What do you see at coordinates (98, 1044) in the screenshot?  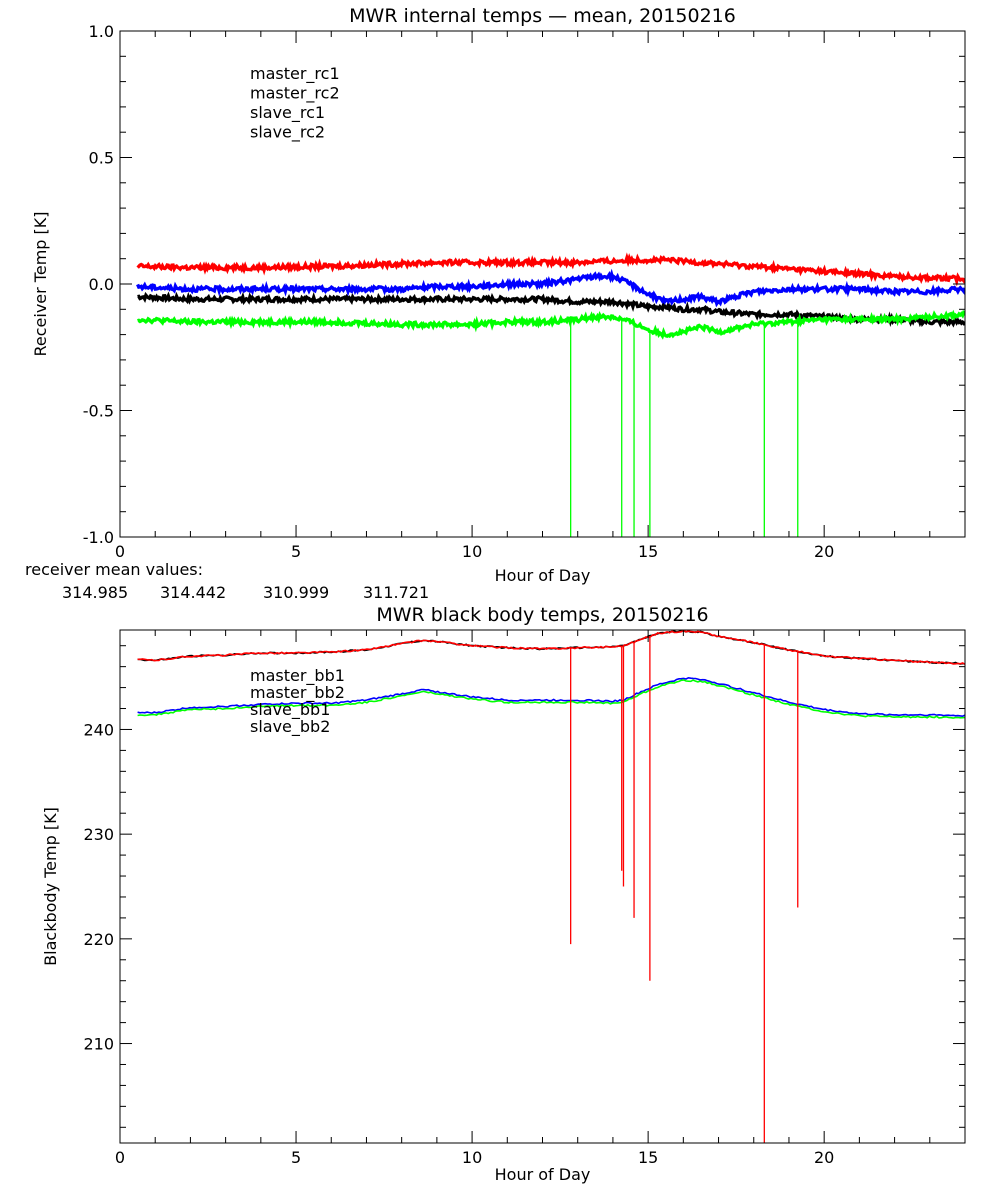 I see `y-tick-label: 210` at bounding box center [98, 1044].